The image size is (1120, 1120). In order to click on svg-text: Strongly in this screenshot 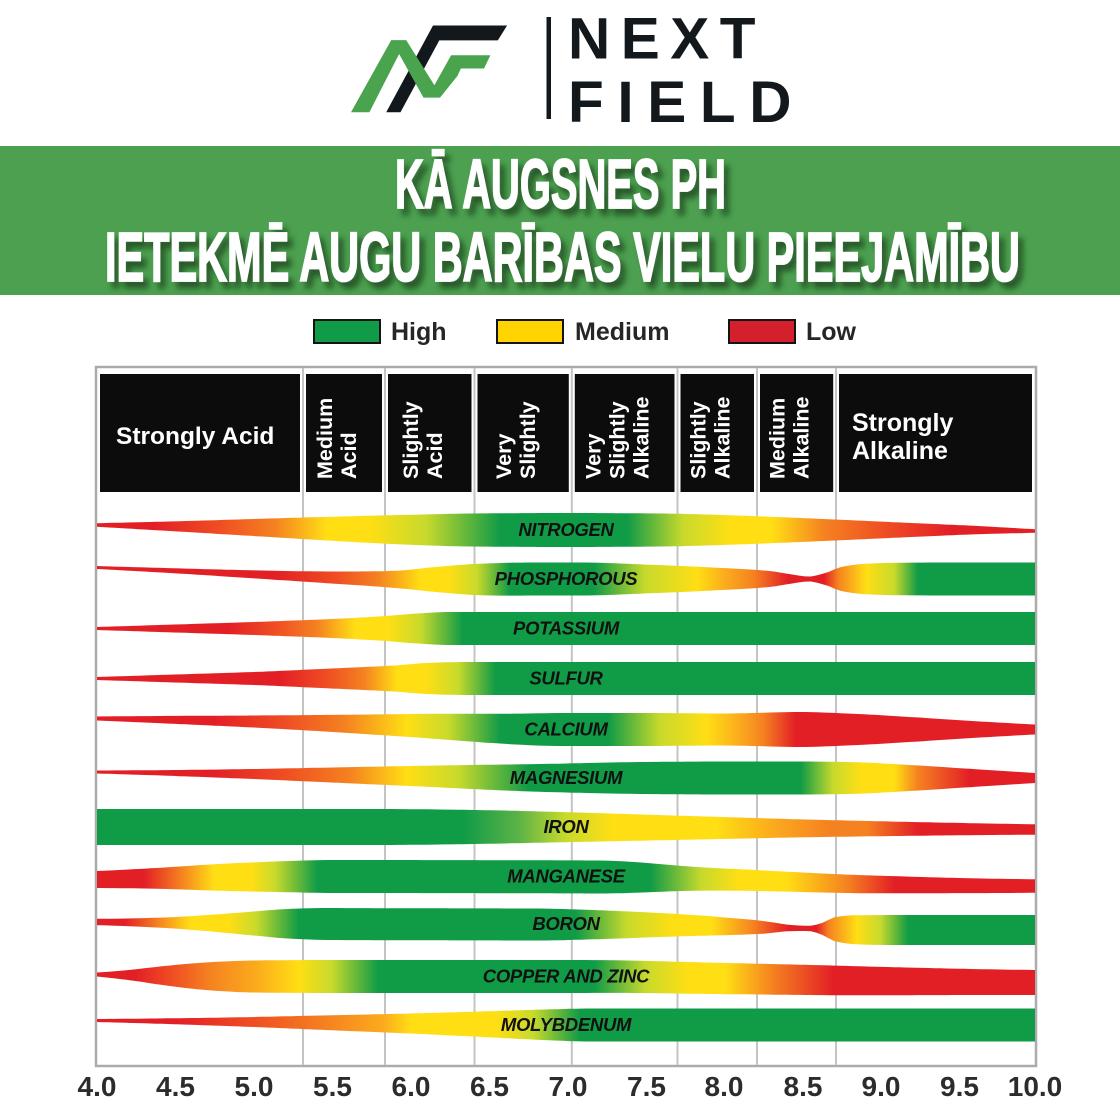, I will do `click(902, 423)`.